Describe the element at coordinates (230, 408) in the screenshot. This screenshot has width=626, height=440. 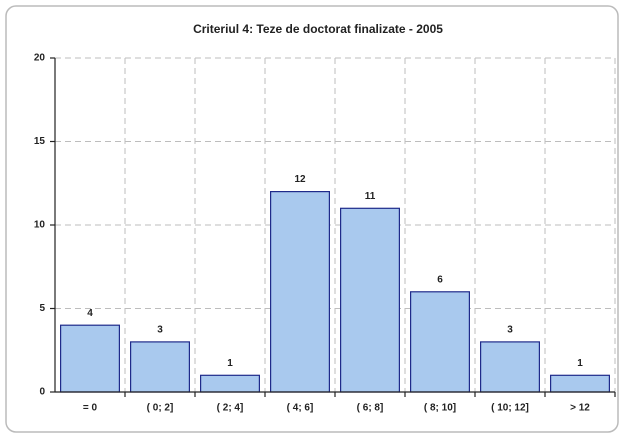
I see `x-tick-label: ( 2; 4]` at that location.